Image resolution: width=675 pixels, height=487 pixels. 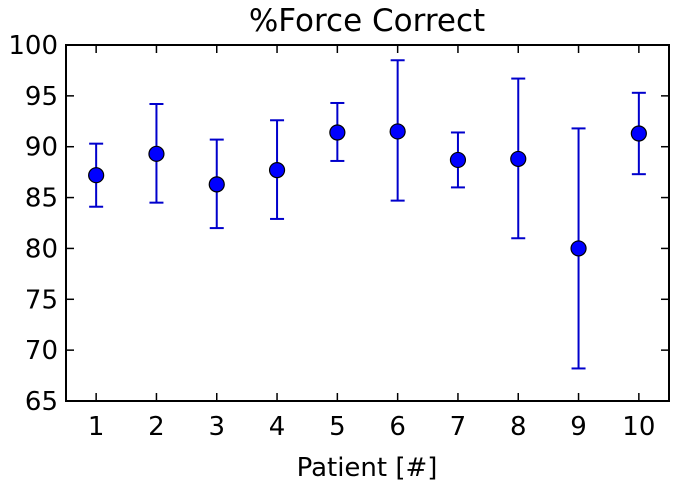 I want to click on y-tick-label: 90, so click(x=41, y=148).